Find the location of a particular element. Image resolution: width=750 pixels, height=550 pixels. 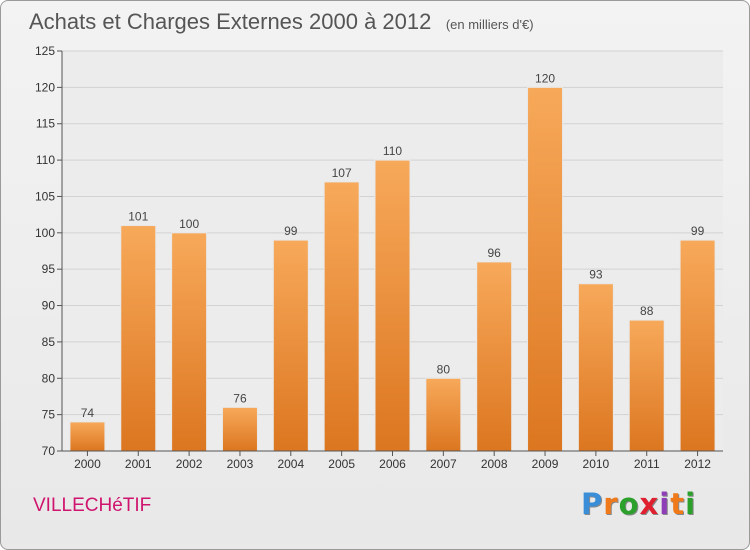

bar-value-label: 107 is located at coordinates (342, 173).